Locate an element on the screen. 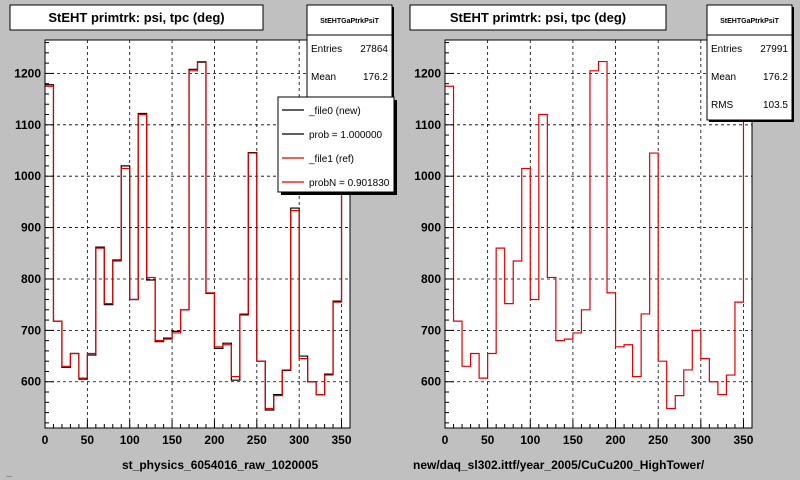 This screenshot has height=480, width=800. stats-value: 27991 is located at coordinates (774, 49).